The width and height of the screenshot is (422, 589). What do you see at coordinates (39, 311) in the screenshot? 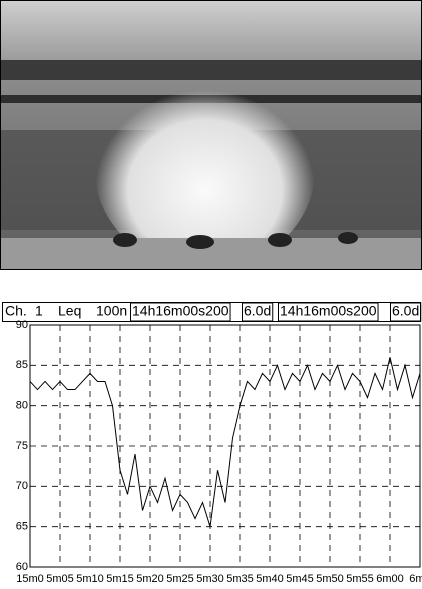
I see `header-field: 1` at bounding box center [39, 311].